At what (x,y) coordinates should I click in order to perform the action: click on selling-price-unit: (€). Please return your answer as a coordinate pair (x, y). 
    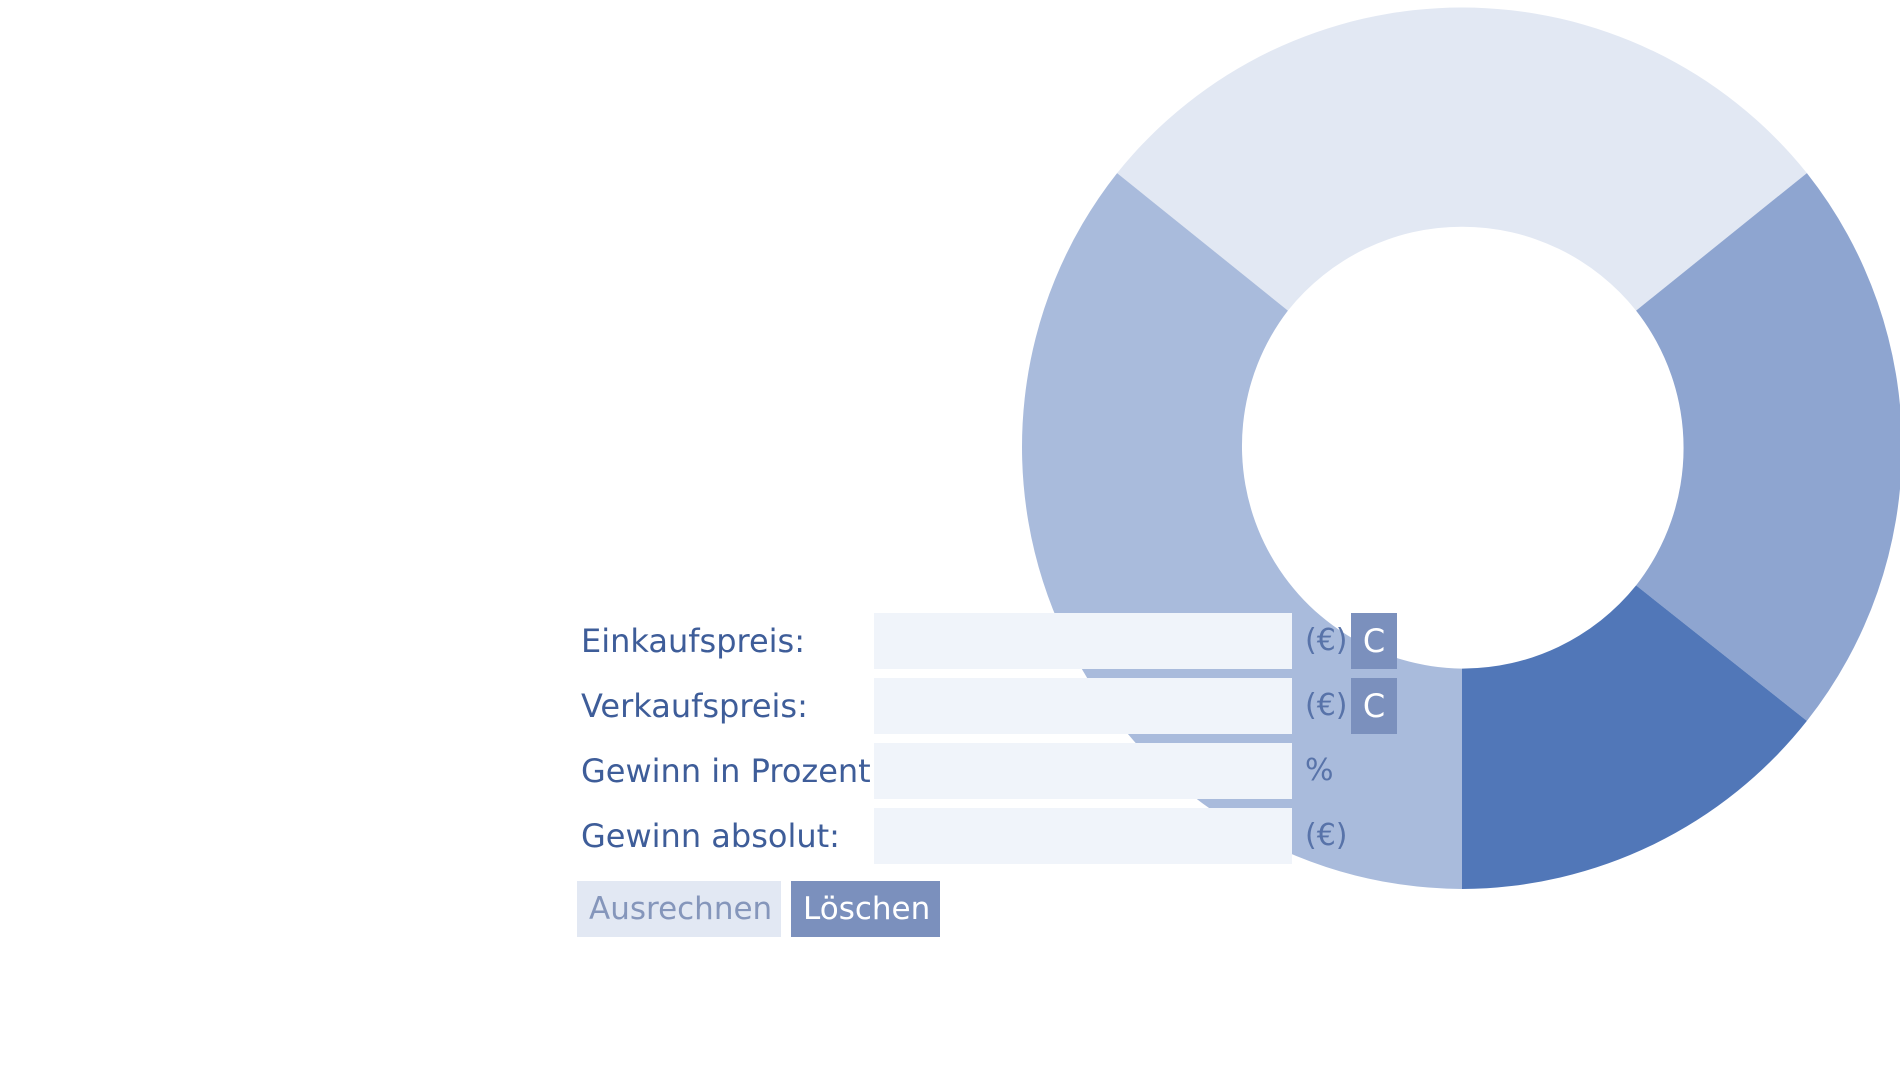
    Looking at the image, I should click on (1326, 705).